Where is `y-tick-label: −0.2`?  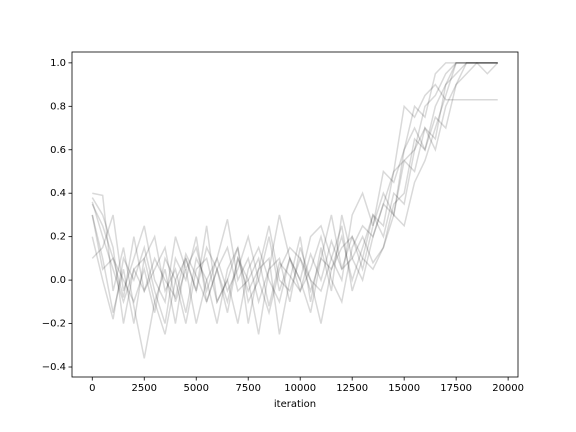 y-tick-label: −0.2 is located at coordinates (54, 324).